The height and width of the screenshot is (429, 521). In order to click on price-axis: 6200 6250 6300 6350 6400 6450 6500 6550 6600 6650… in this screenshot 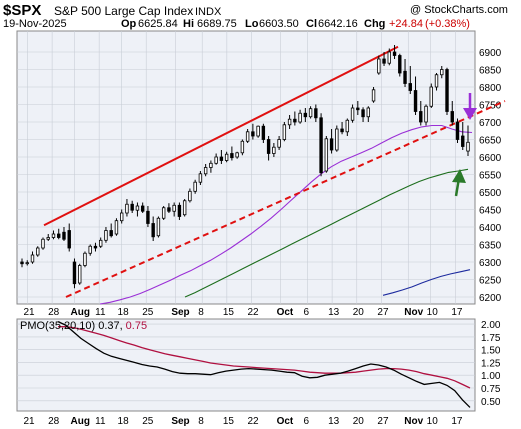, I will do `click(490, 176)`.